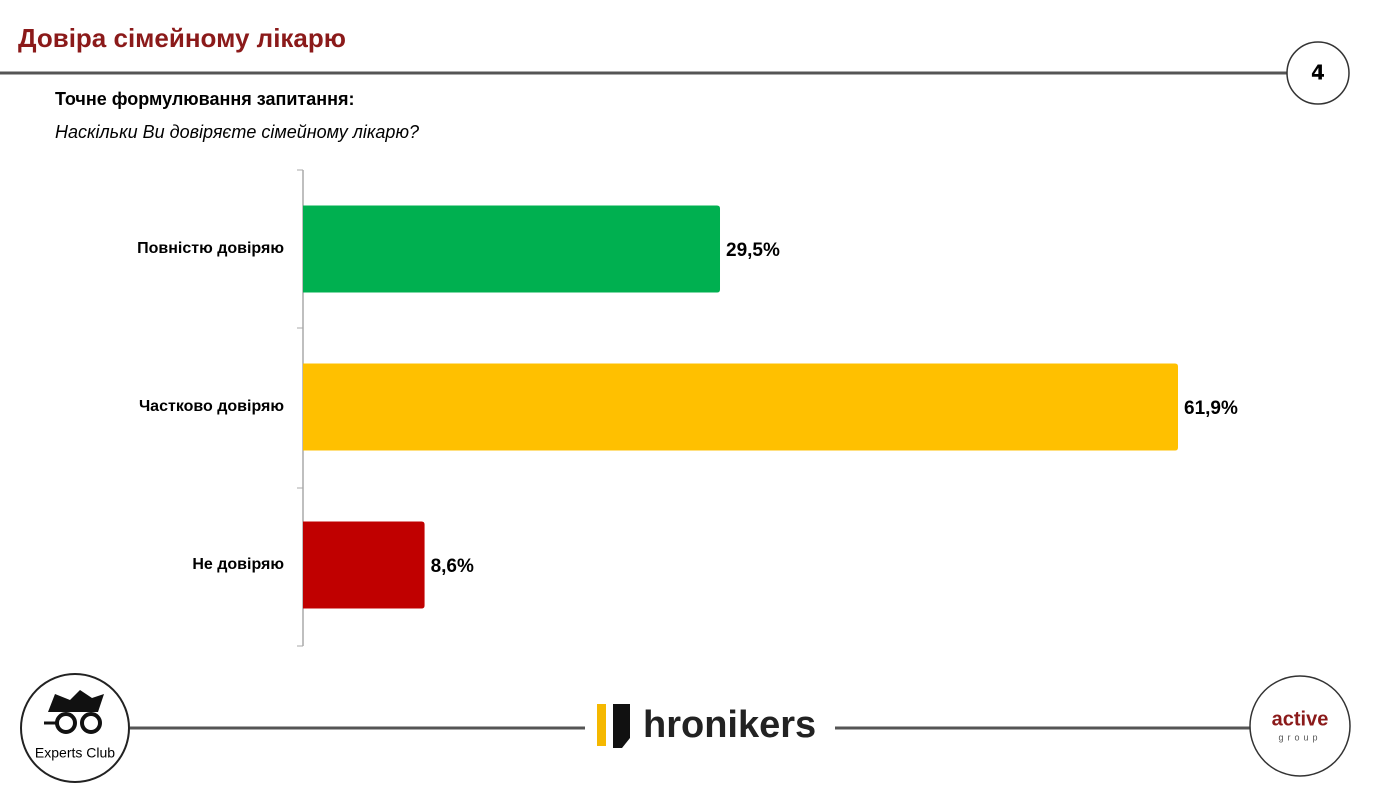 The height and width of the screenshot is (788, 1400). I want to click on category-label: Повністю довіряю, so click(210, 248).